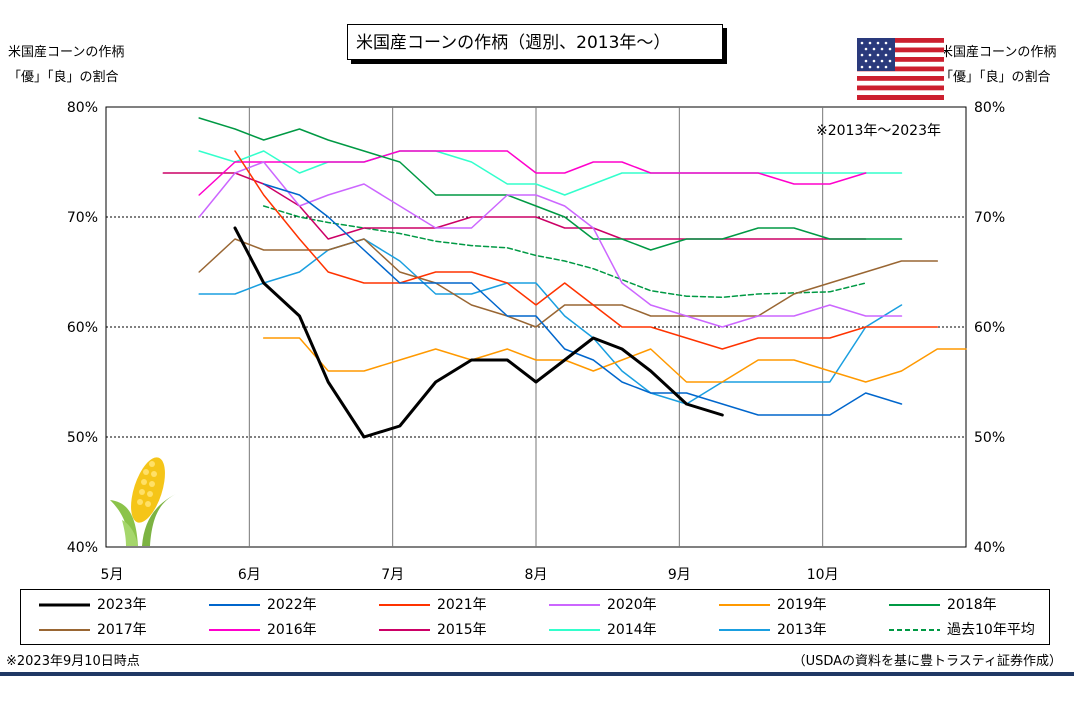 The image size is (1074, 707). What do you see at coordinates (66, 52) in the screenshot?
I see `left-axis-label-line1: 米国産コーンの作柄` at bounding box center [66, 52].